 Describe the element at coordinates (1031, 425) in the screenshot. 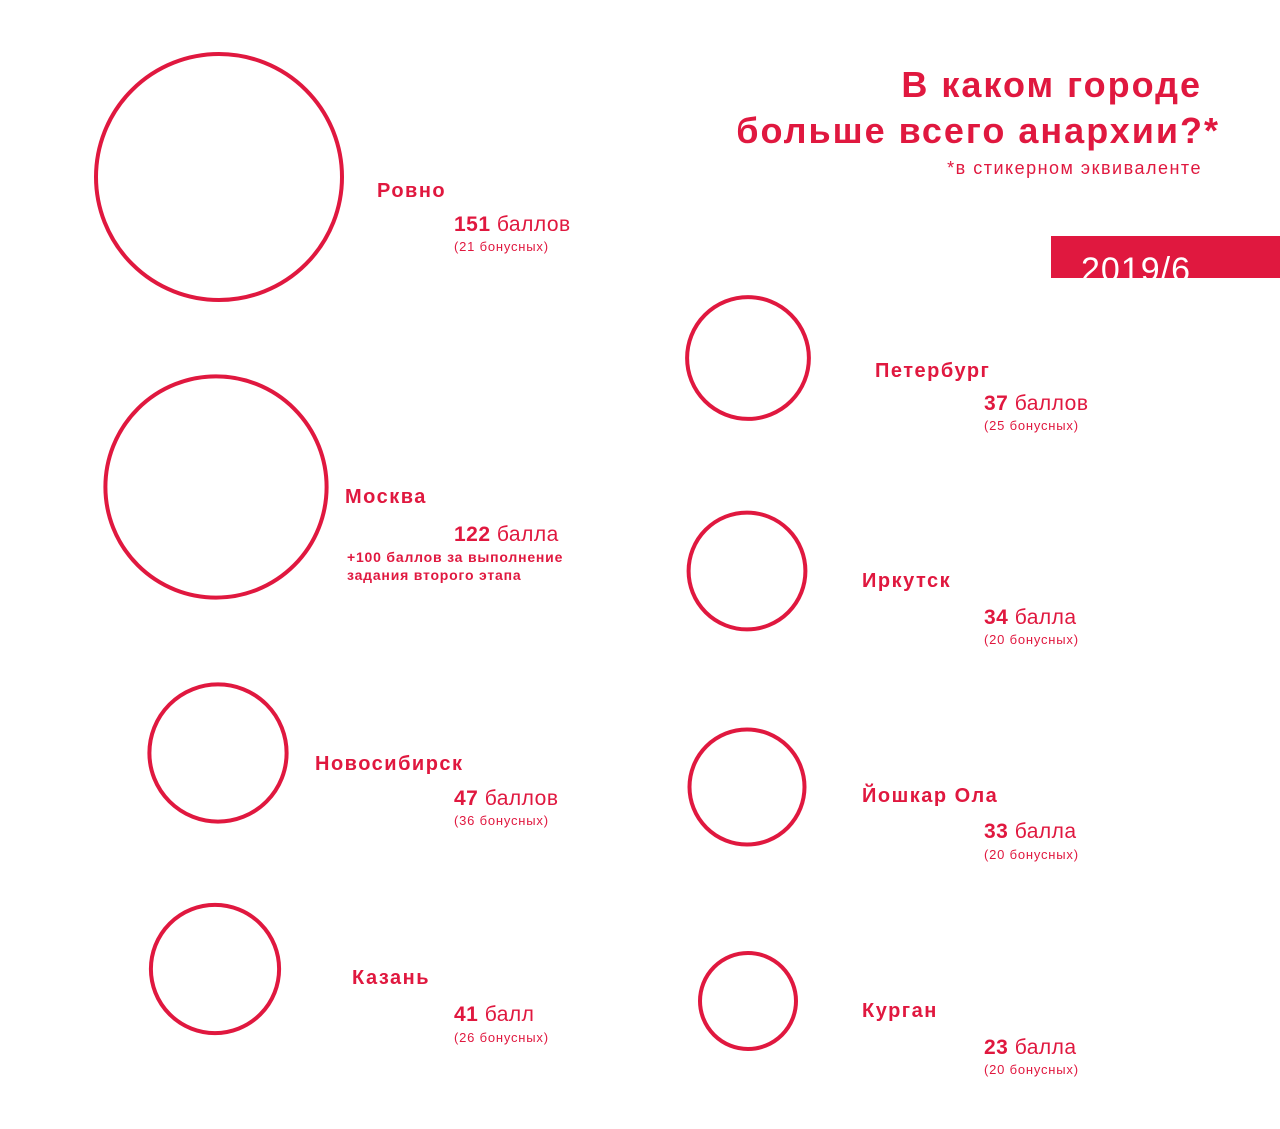

I see `score-note: (25 бонусных)` at that location.